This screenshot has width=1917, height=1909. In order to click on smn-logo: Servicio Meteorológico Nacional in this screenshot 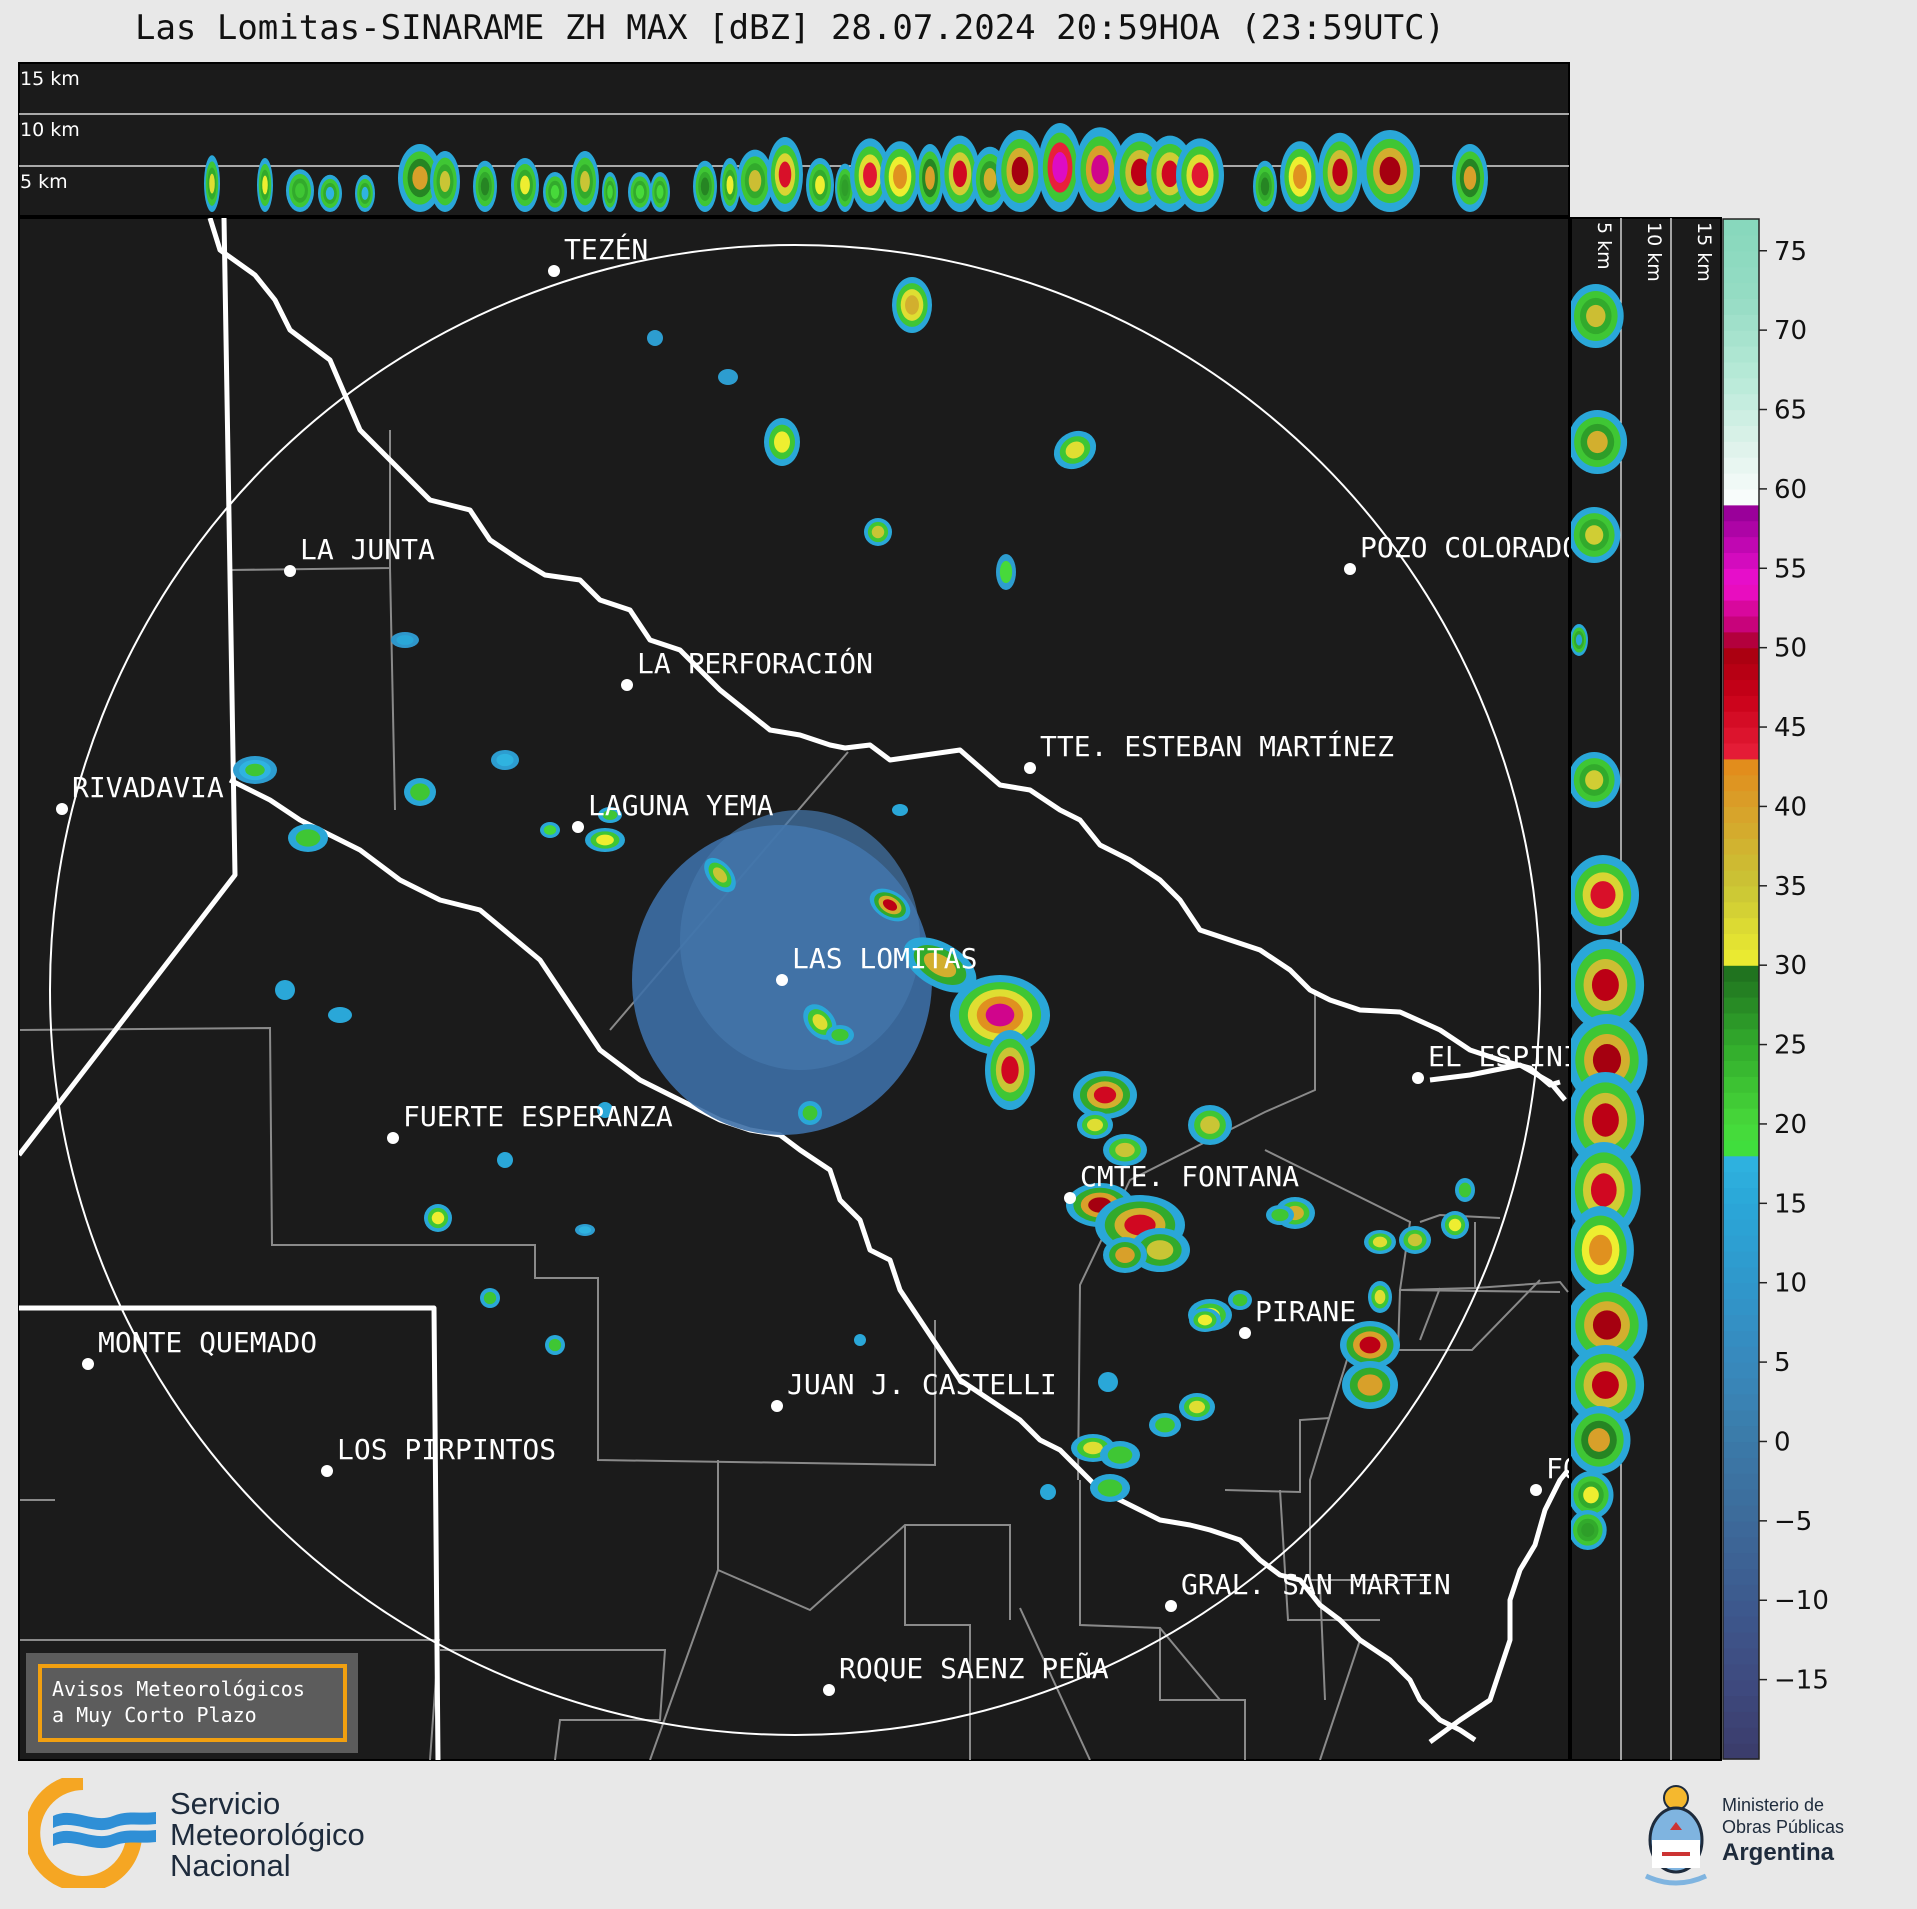, I will do `click(238, 1833)`.